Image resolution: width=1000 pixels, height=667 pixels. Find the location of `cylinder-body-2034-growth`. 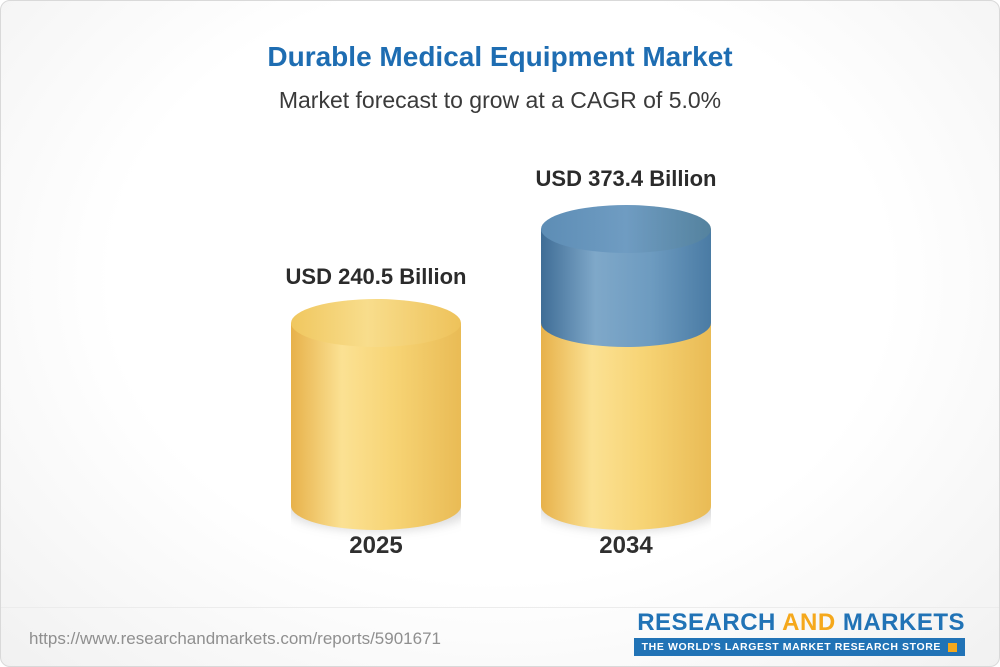

cylinder-body-2034-growth is located at coordinates (626, 288).